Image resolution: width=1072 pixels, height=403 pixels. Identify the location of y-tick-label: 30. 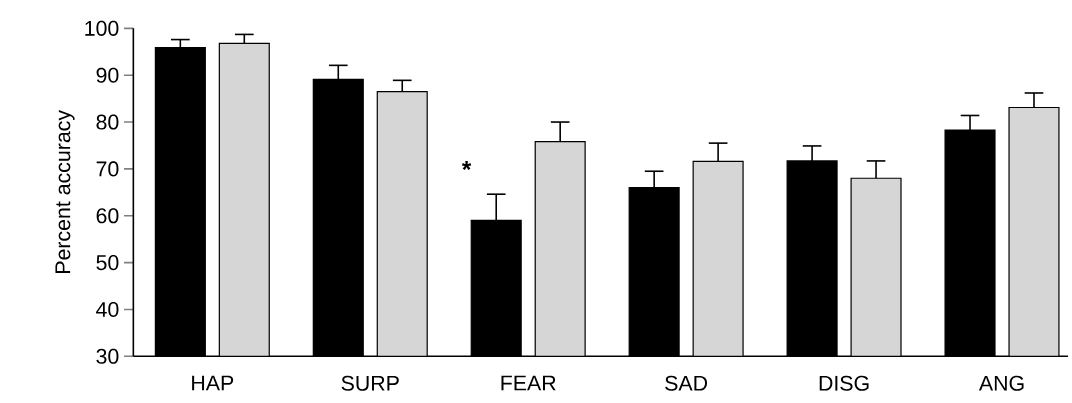
(107, 356).